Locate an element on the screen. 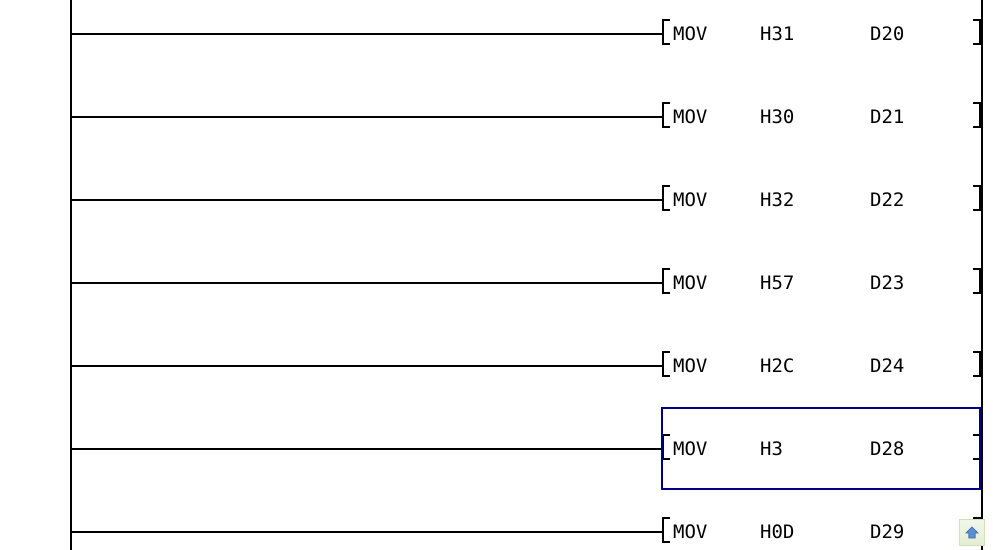 Image resolution: width=993 pixels, height=550 pixels. instruction-source: H2C is located at coordinates (777, 366).